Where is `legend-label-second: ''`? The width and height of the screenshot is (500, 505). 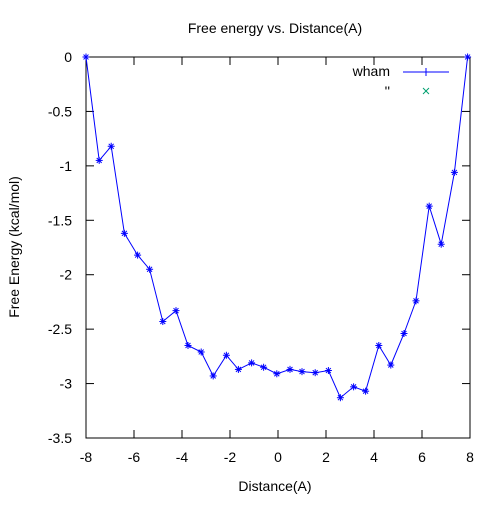 legend-label-second: '' is located at coordinates (387, 91).